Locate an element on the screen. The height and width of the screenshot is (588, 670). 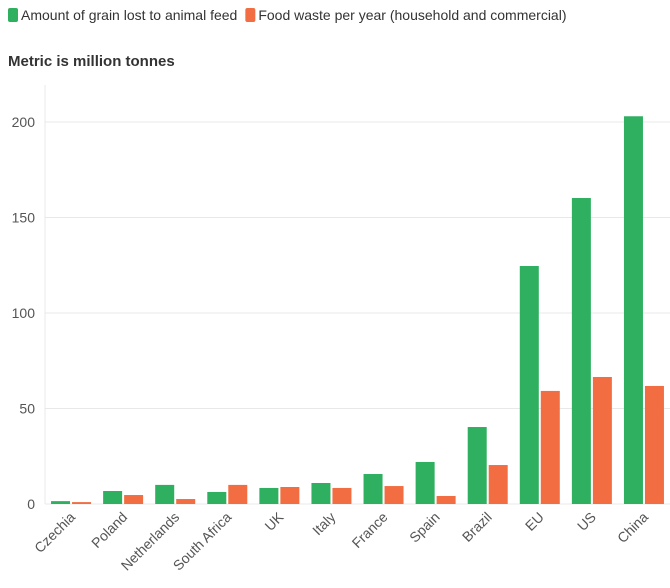
x-tick-label: China is located at coordinates (632, 527).